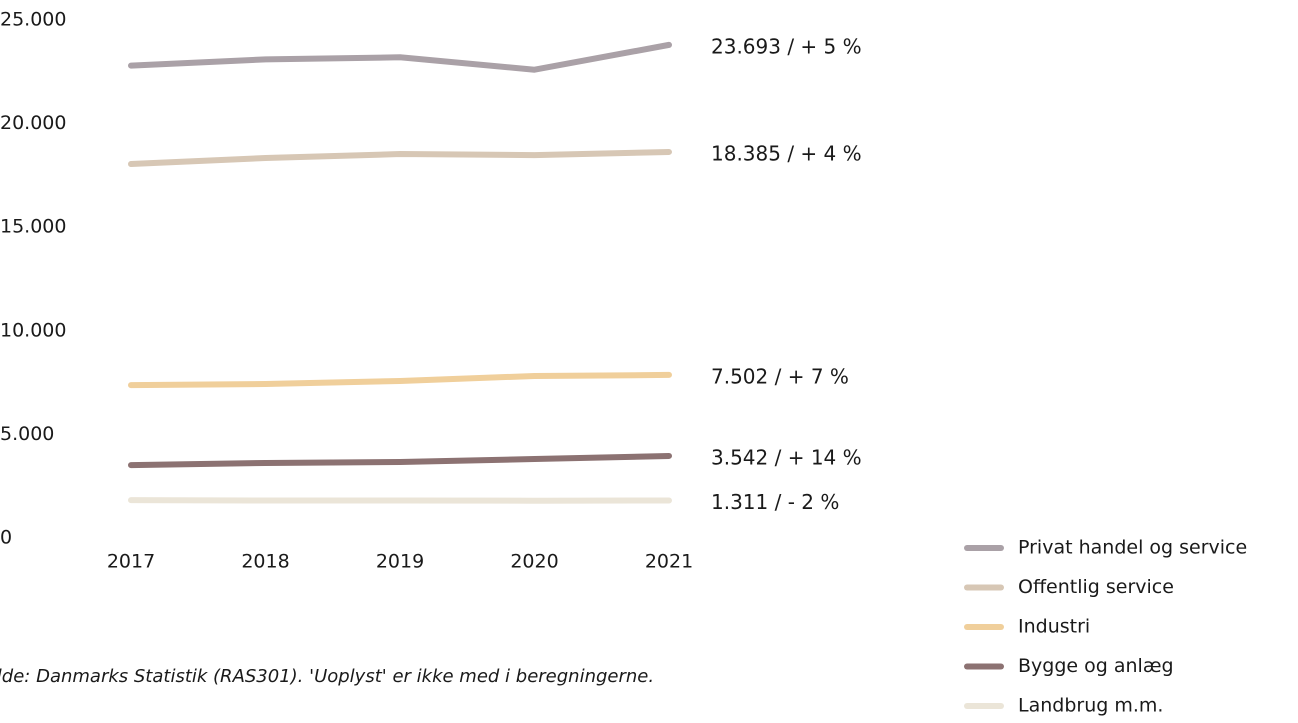 The width and height of the screenshot is (1298, 723). What do you see at coordinates (27, 434) in the screenshot?
I see `y-tick-label: 5.000` at bounding box center [27, 434].